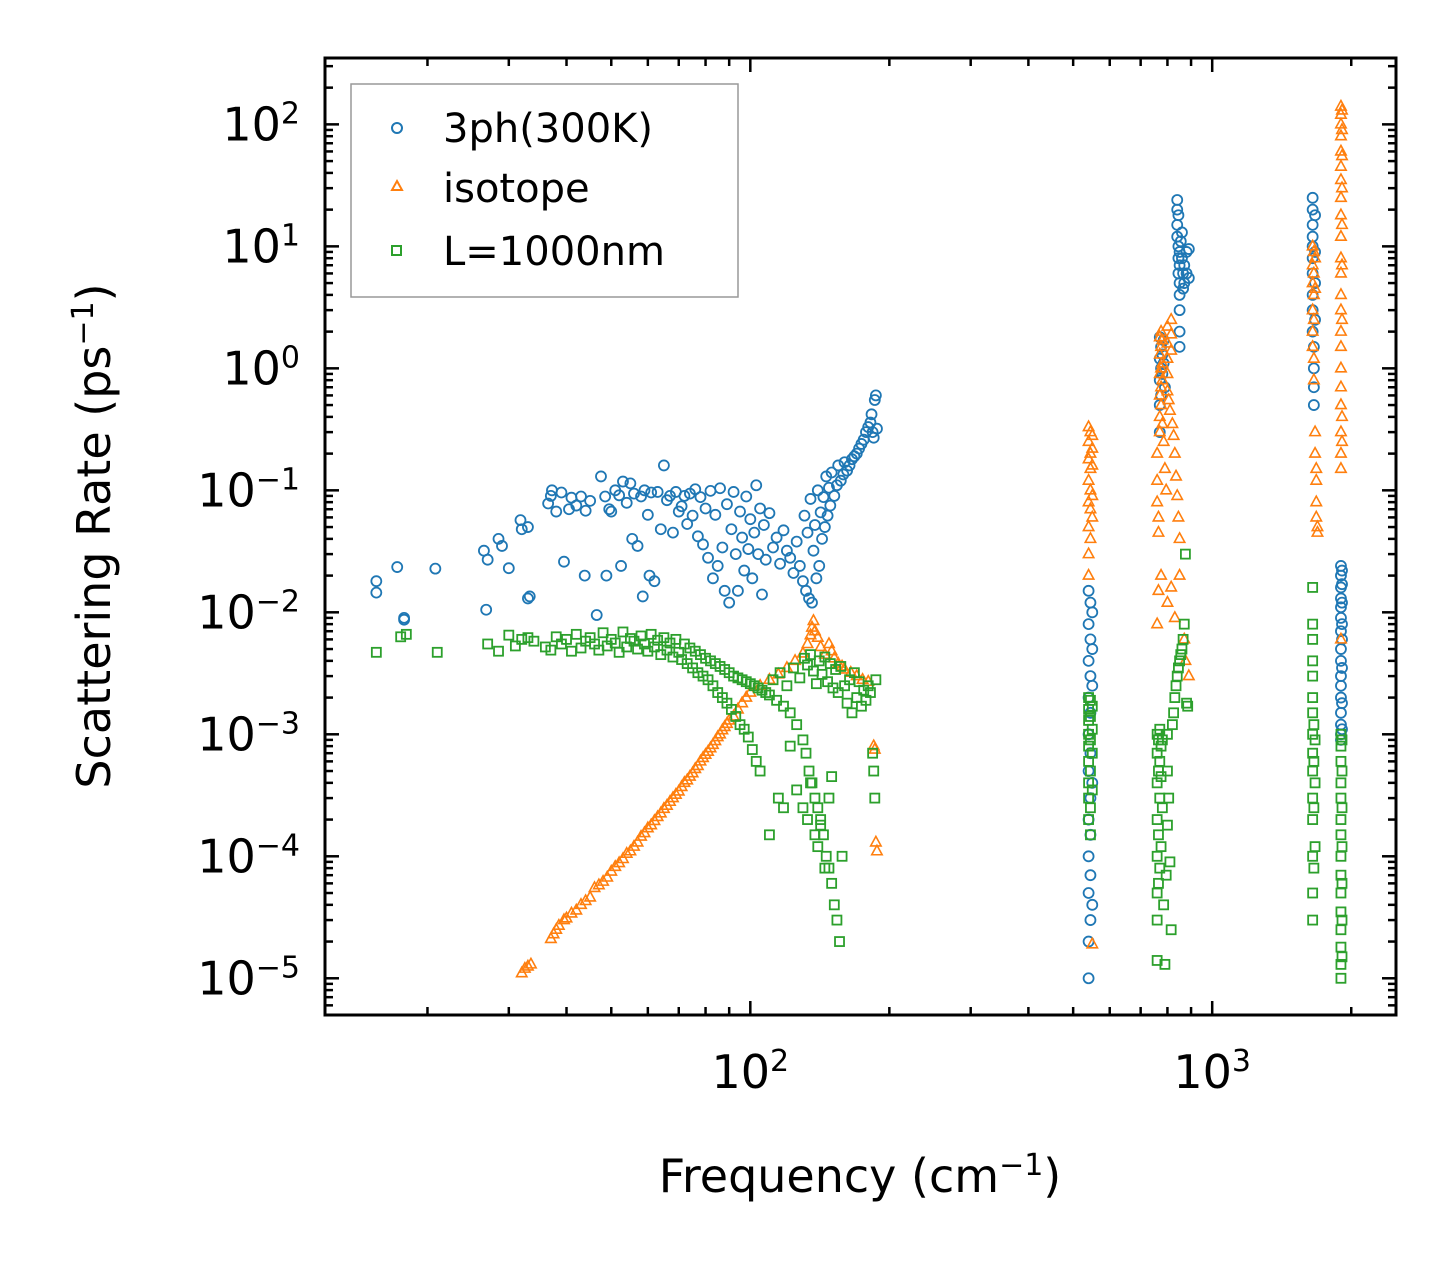 The image size is (1455, 1265). Describe the element at coordinates (548, 129) in the screenshot. I see `legend-label-3ph: 3ph(300K)` at that location.